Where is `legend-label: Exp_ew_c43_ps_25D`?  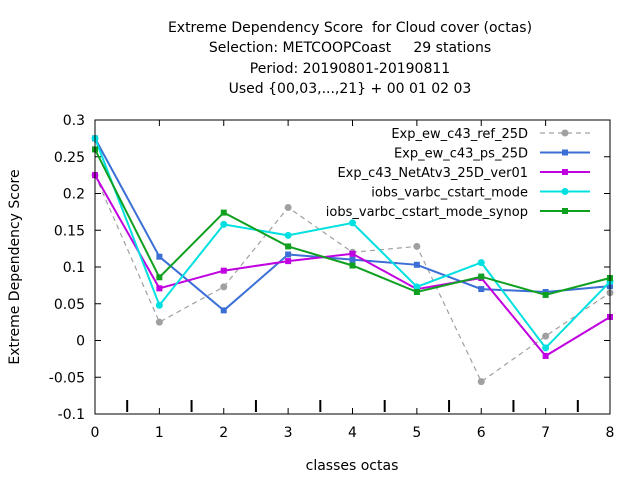 legend-label: Exp_ew_c43_ps_25D is located at coordinates (461, 154).